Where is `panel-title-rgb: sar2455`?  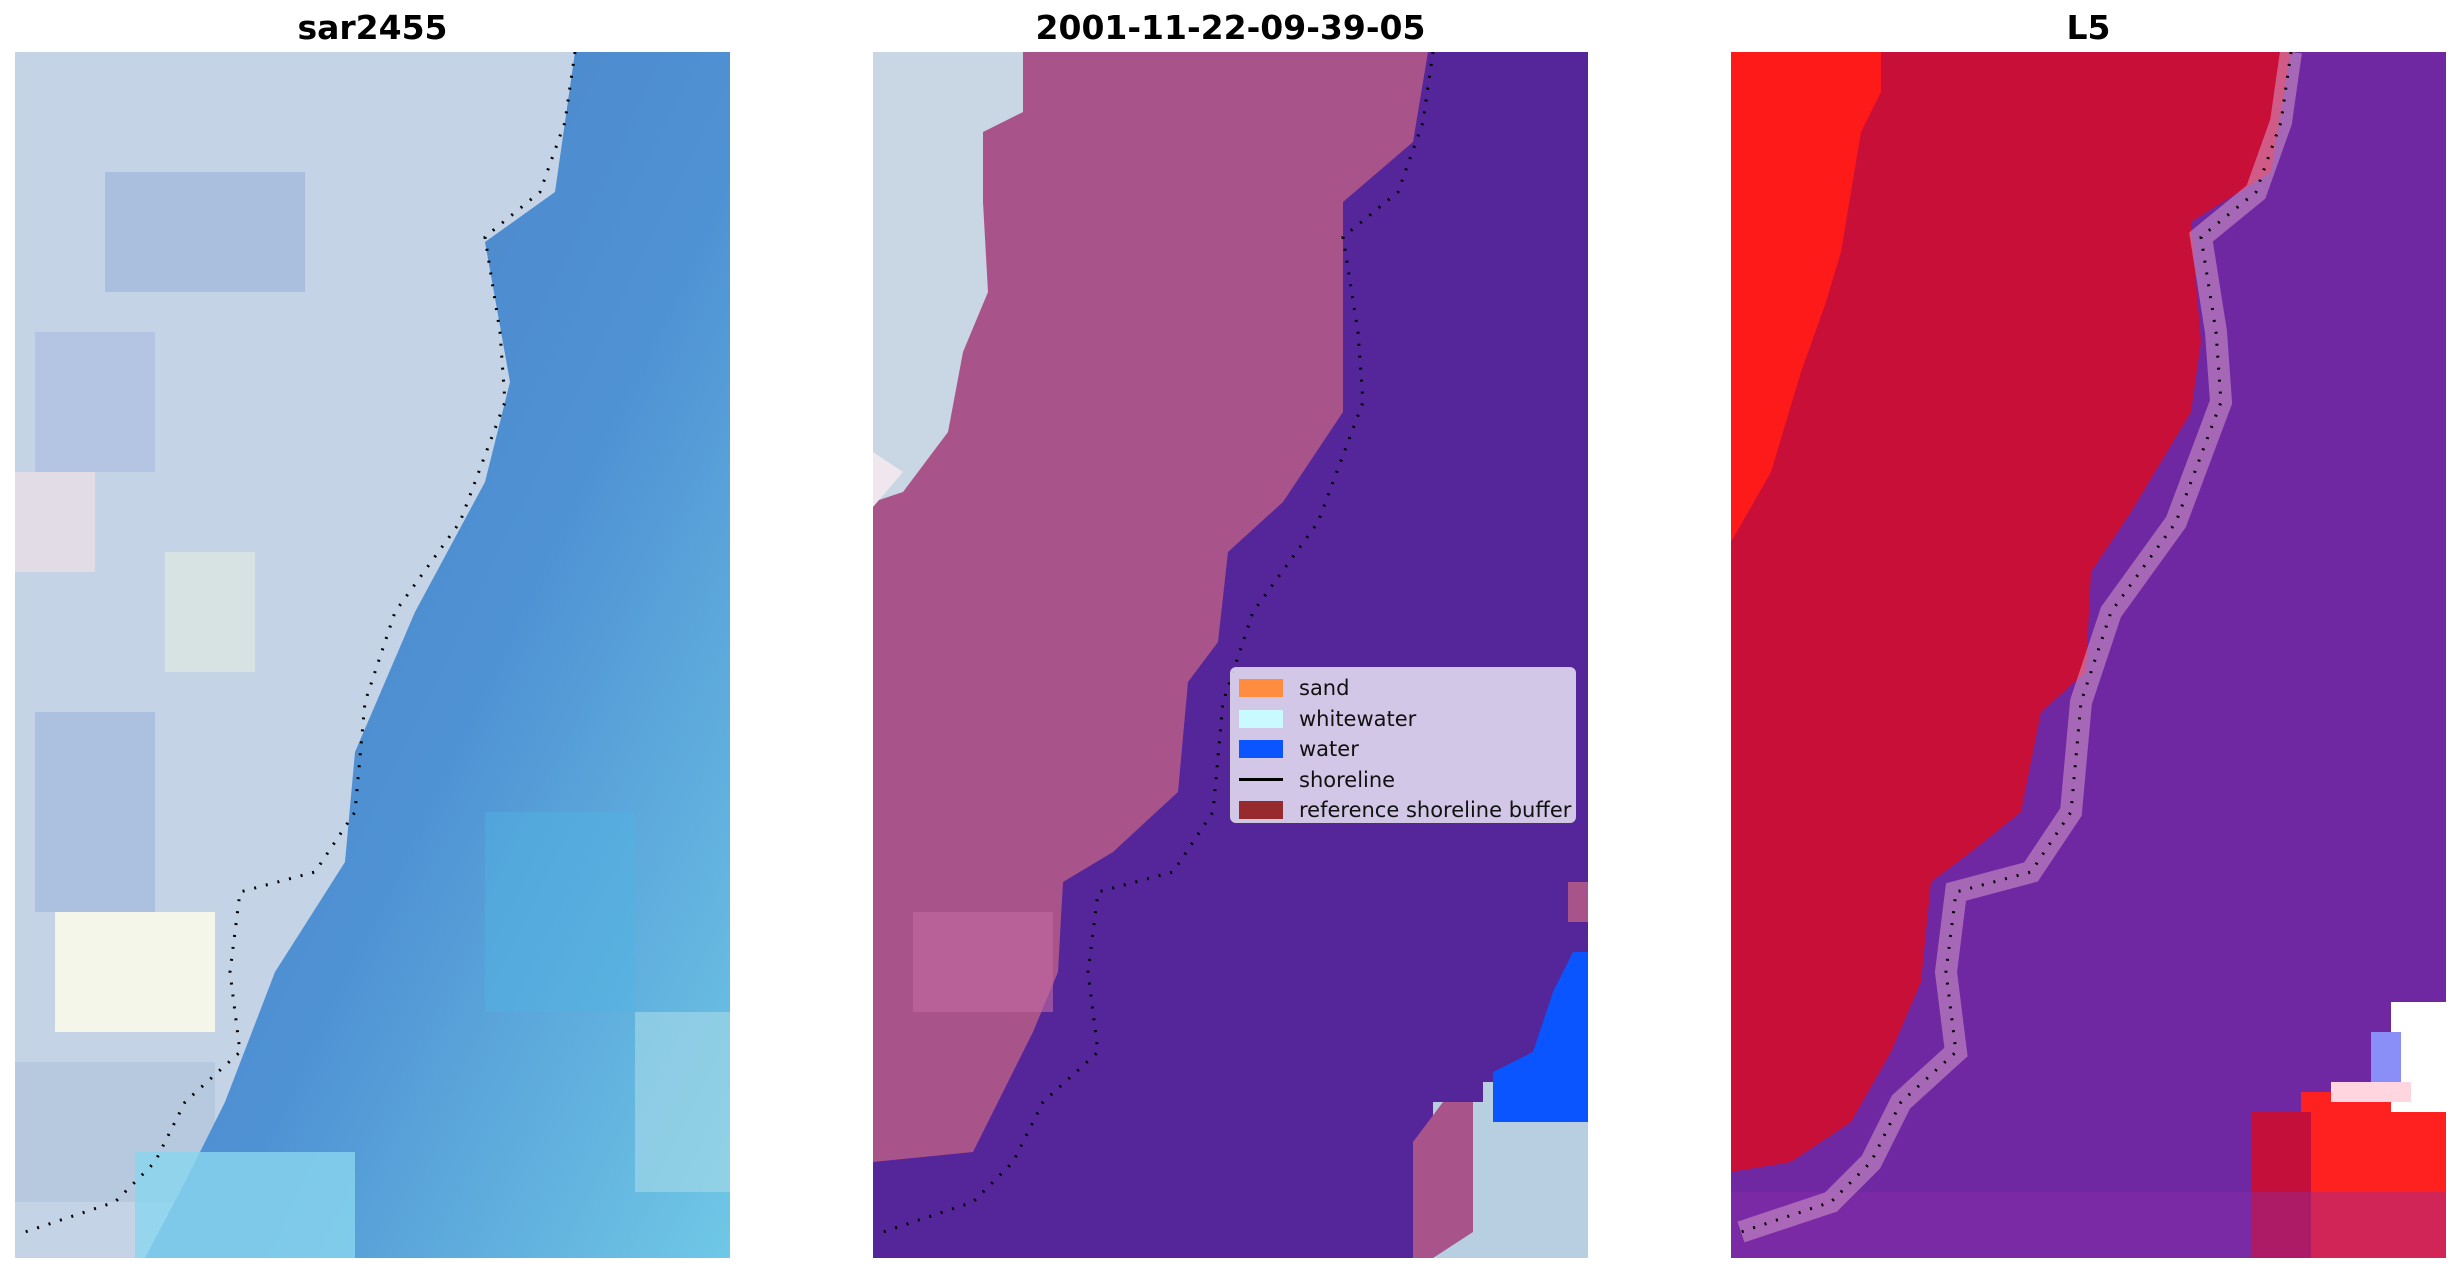
panel-title-rgb: sar2455 is located at coordinates (372, 27).